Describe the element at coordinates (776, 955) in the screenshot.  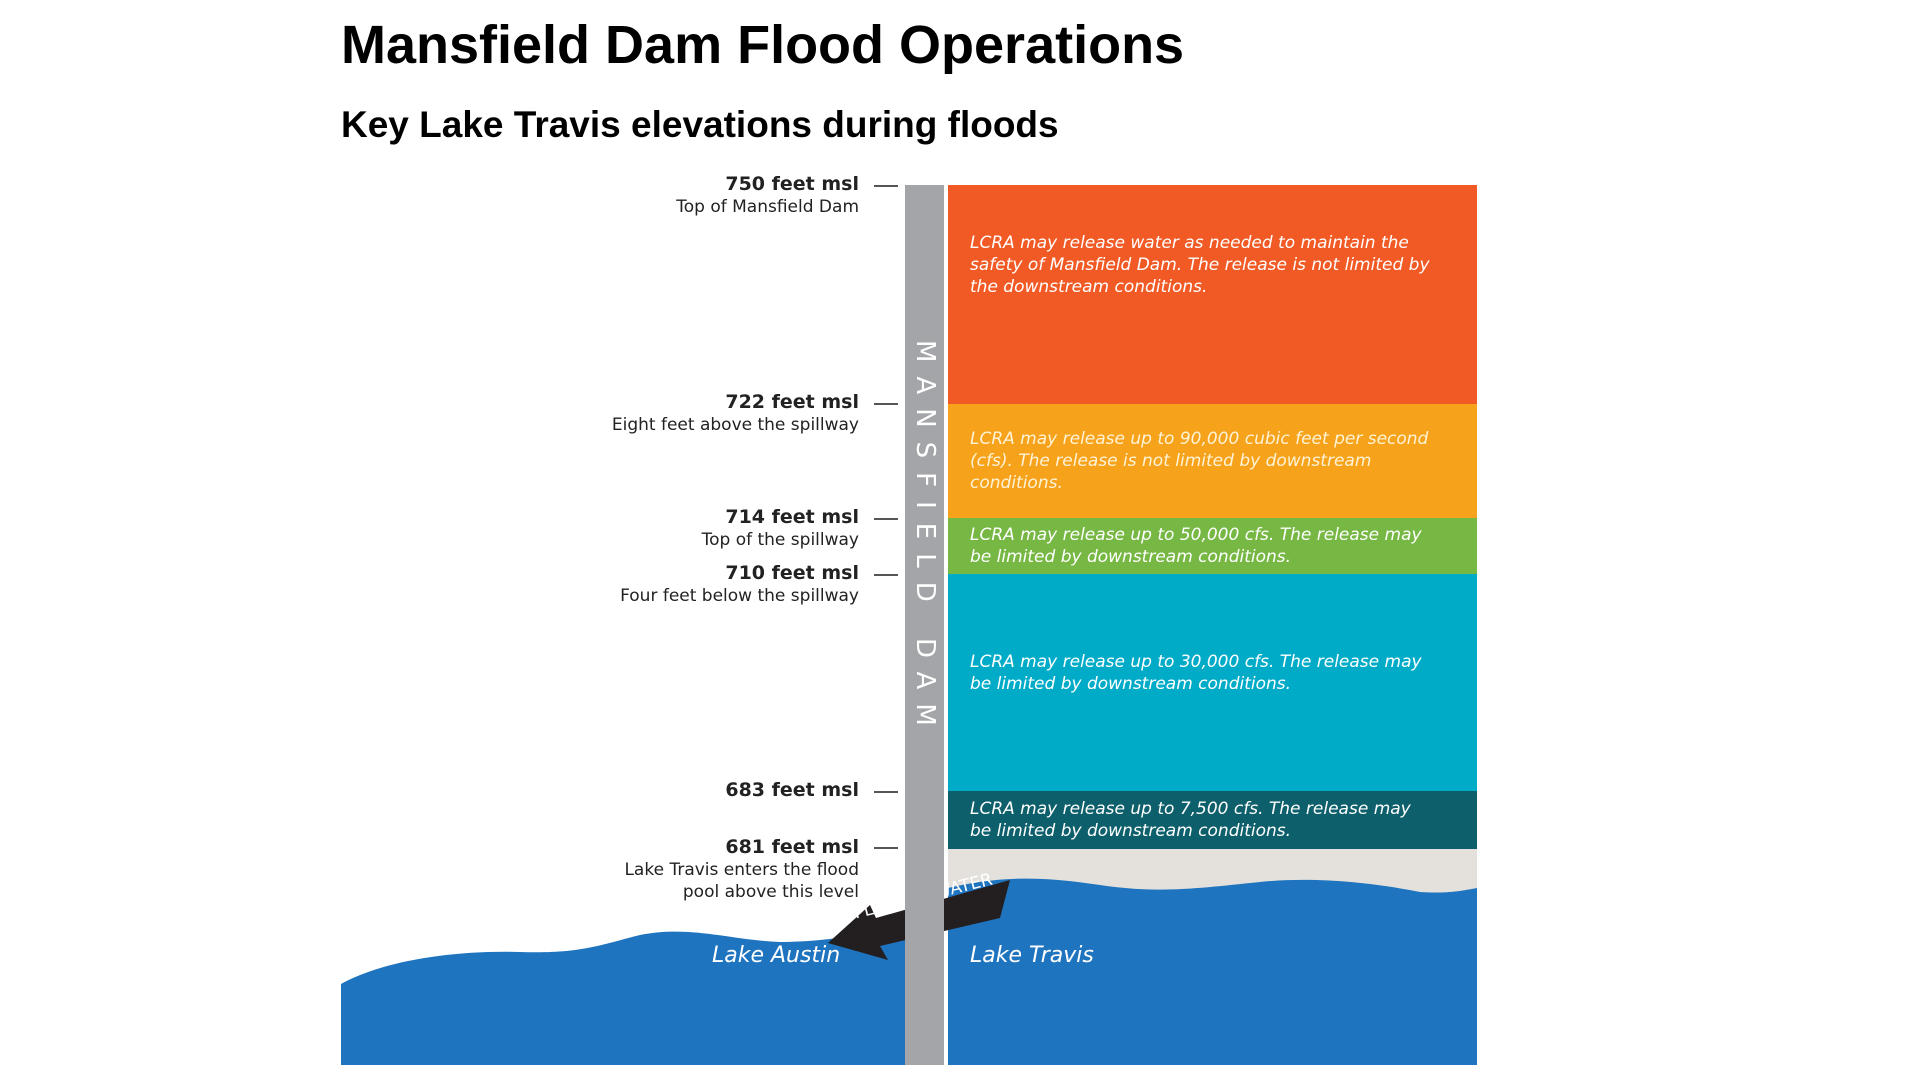
I see `lake-austin-label: Lake Austin` at that location.